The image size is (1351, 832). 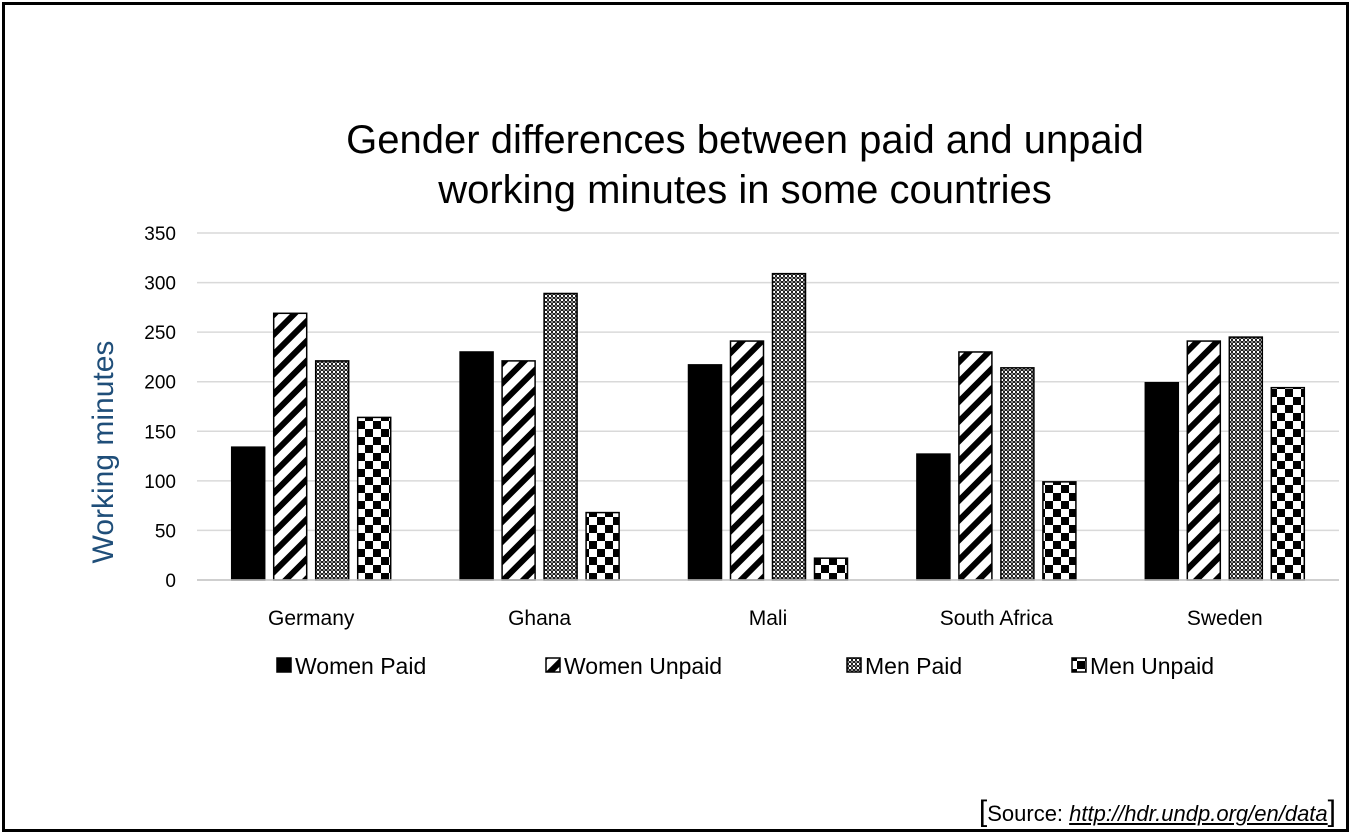 What do you see at coordinates (745, 666) in the screenshot?
I see `legend: Women Paid Women Unpaid Men Paid Men Unpaid` at bounding box center [745, 666].